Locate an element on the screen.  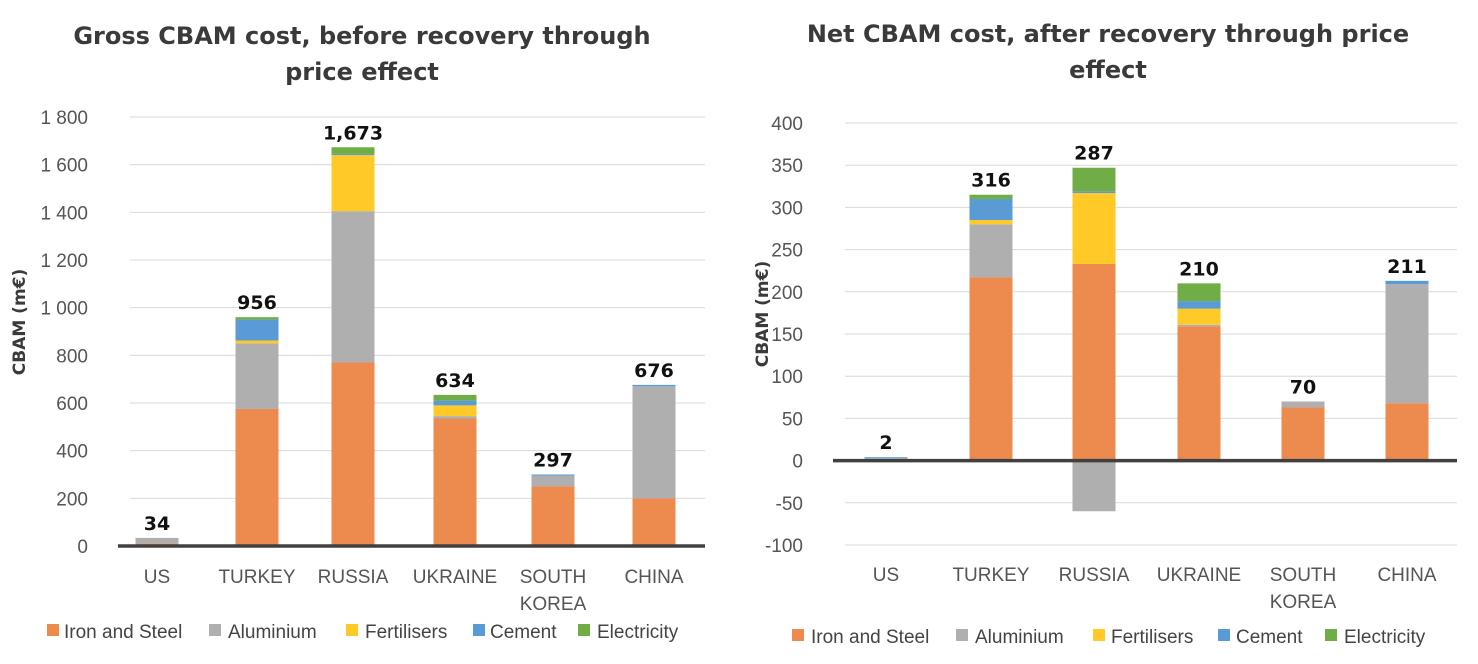
y-axis-label: CBAM (m€) is located at coordinates (763, 314).